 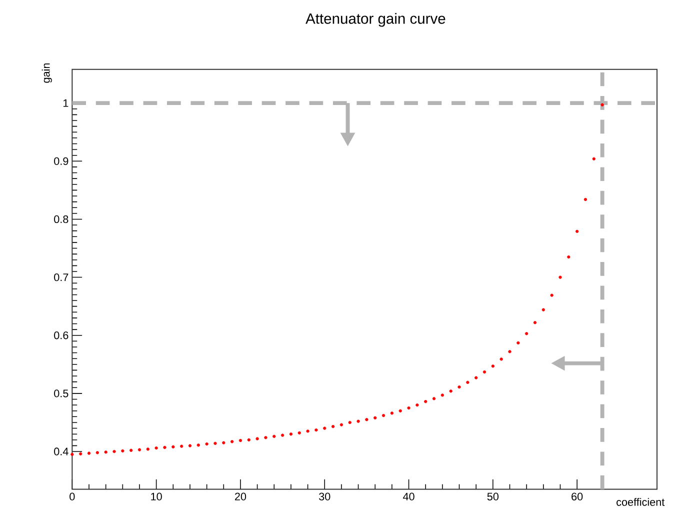 What do you see at coordinates (47, 73) in the screenshot?
I see `y-axis-title: gain` at bounding box center [47, 73].